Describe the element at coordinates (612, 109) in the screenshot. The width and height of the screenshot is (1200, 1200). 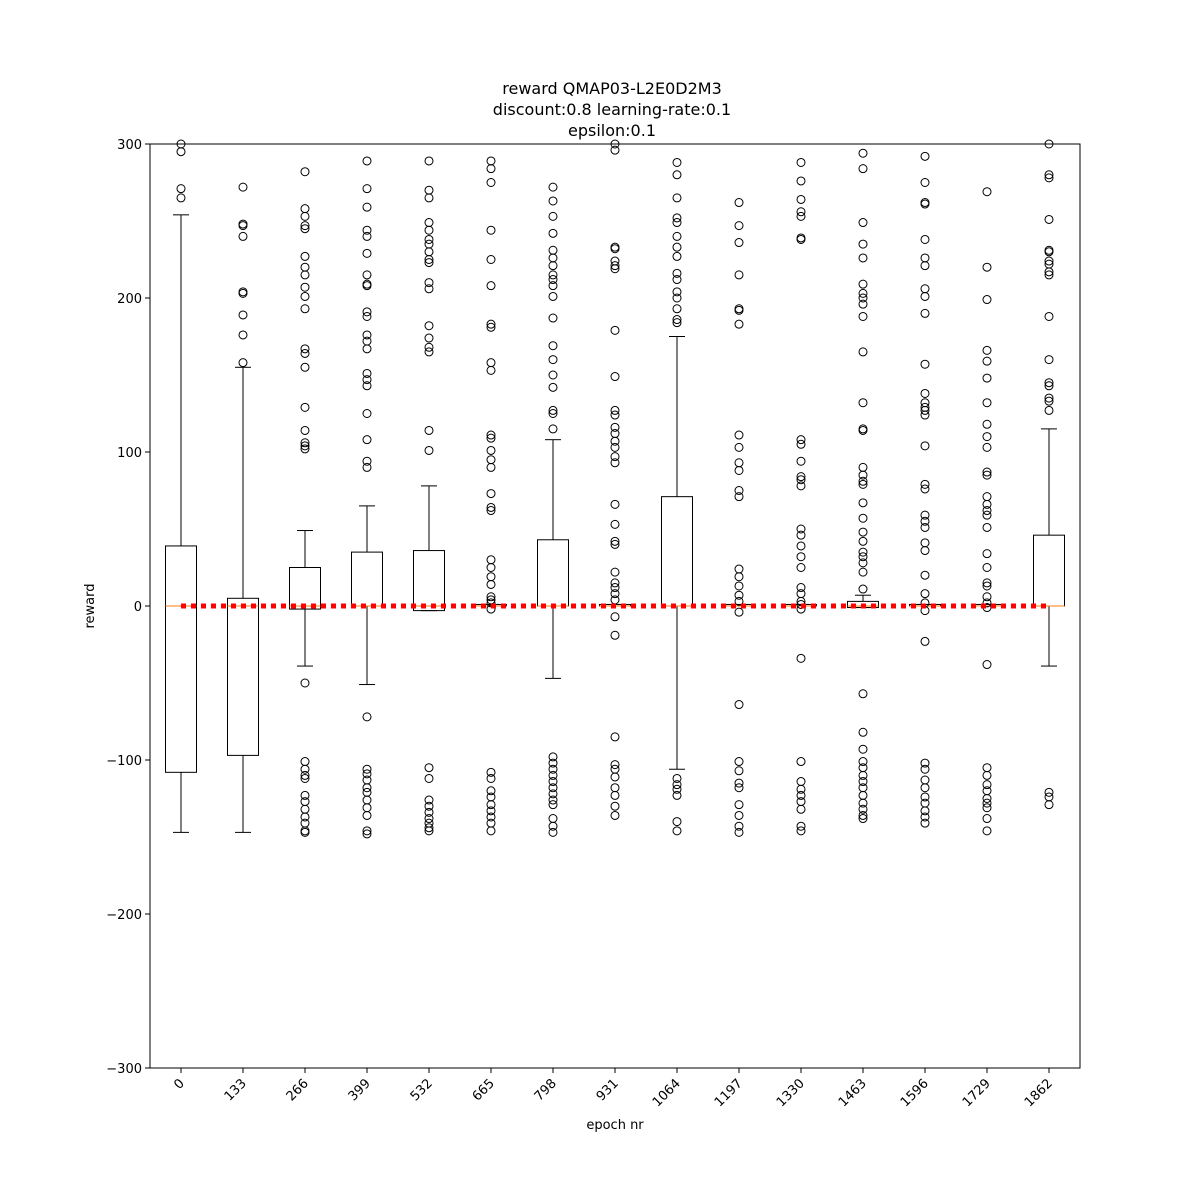
I see `chart-title-line-2: discount:0.8 learning-rate:0.1` at that location.